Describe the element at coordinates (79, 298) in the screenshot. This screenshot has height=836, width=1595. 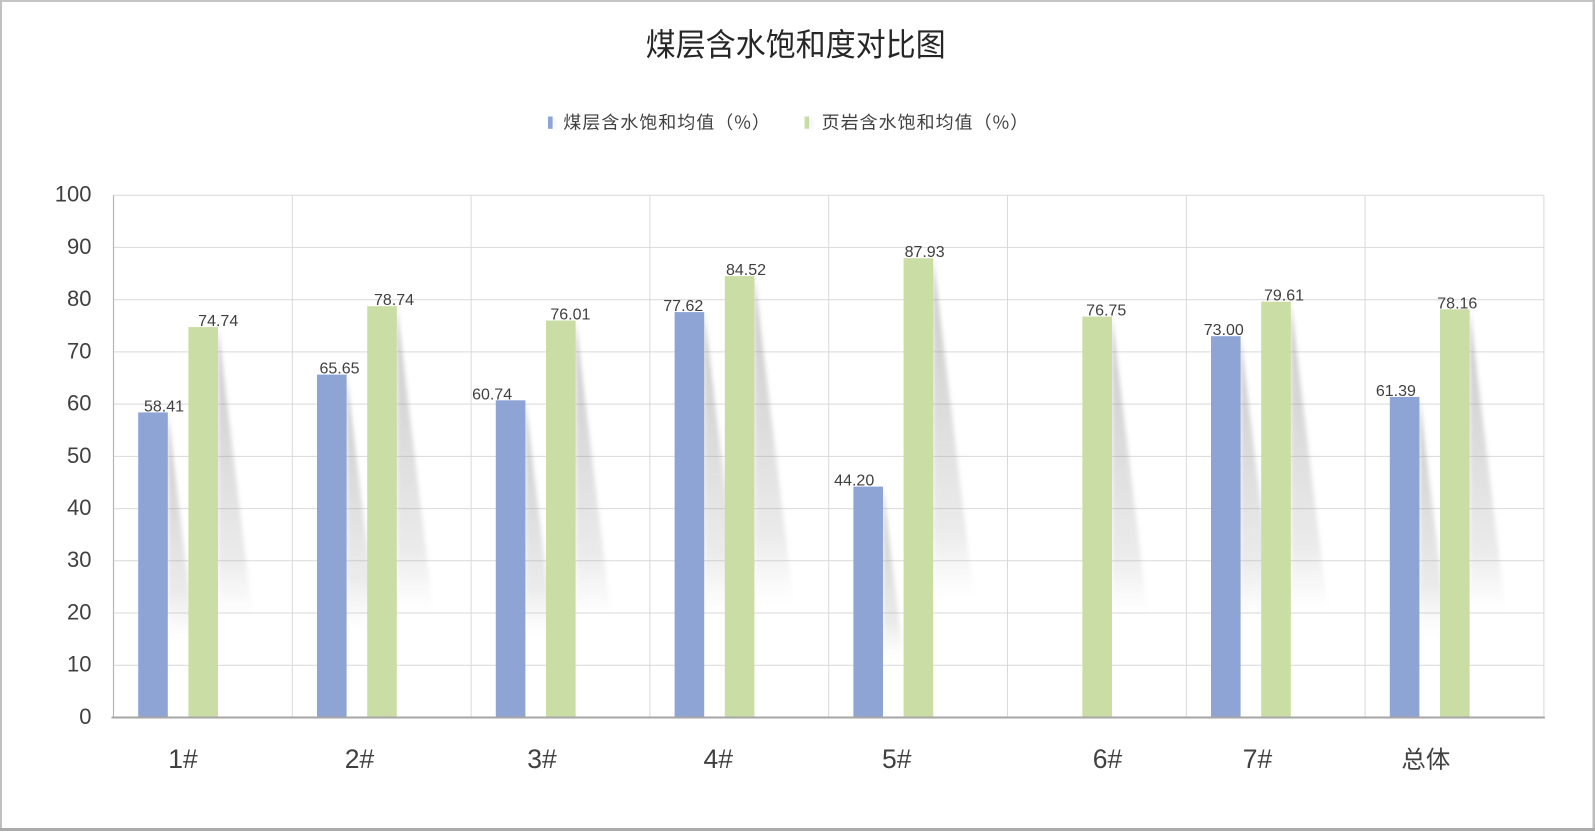
I see `svg-text: 80` at that location.